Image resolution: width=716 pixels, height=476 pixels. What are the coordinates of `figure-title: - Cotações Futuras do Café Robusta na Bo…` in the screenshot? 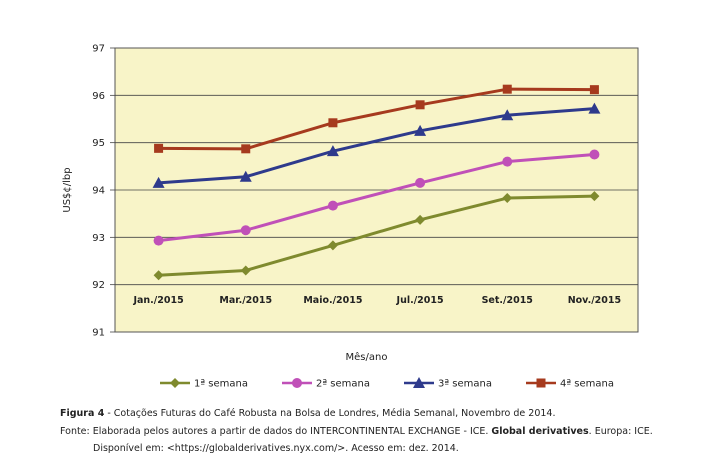 It's located at (330, 413).